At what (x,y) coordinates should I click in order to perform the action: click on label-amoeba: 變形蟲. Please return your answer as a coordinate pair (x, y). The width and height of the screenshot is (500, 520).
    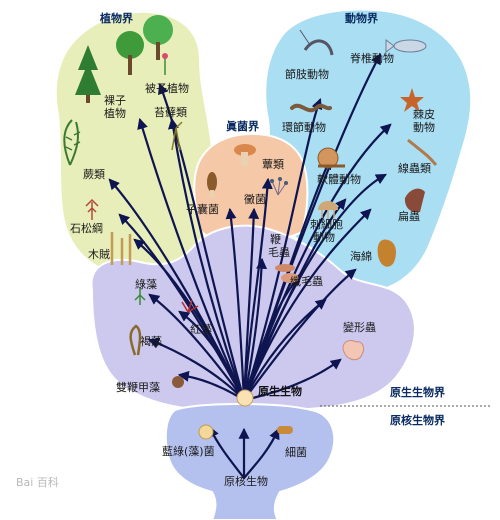
    Looking at the image, I should click on (359, 327).